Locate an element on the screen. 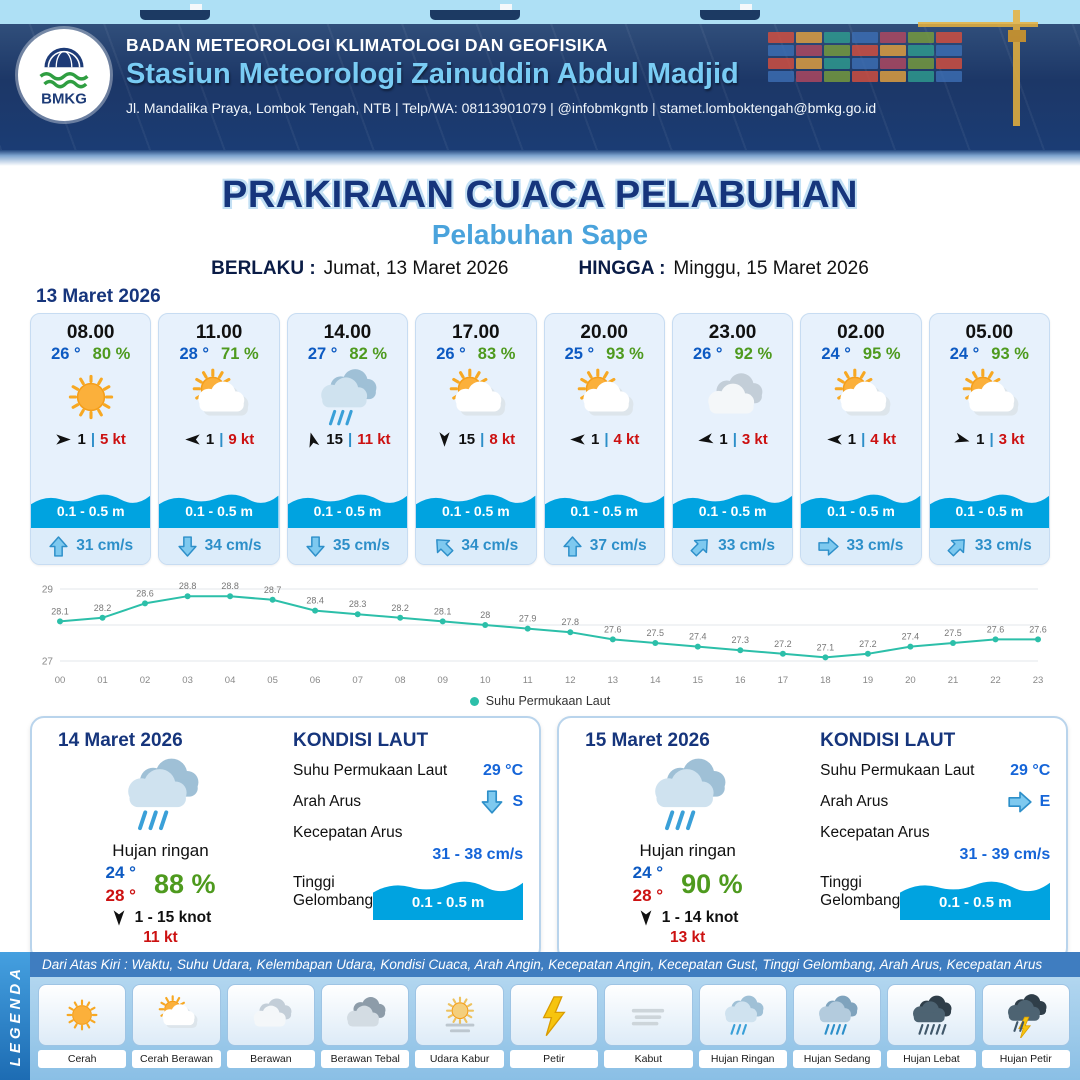 The width and height of the screenshot is (1080, 1080). sst-value: 29 °C is located at coordinates (503, 770).